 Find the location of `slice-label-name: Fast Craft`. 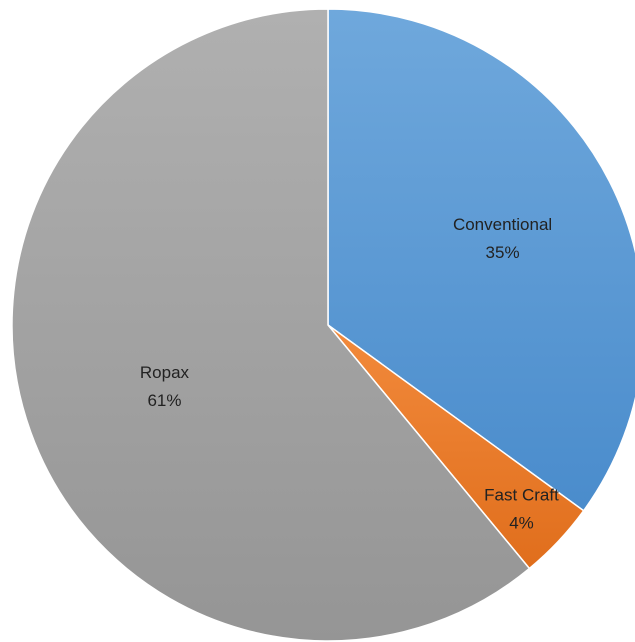

slice-label-name: Fast Craft is located at coordinates (521, 495).